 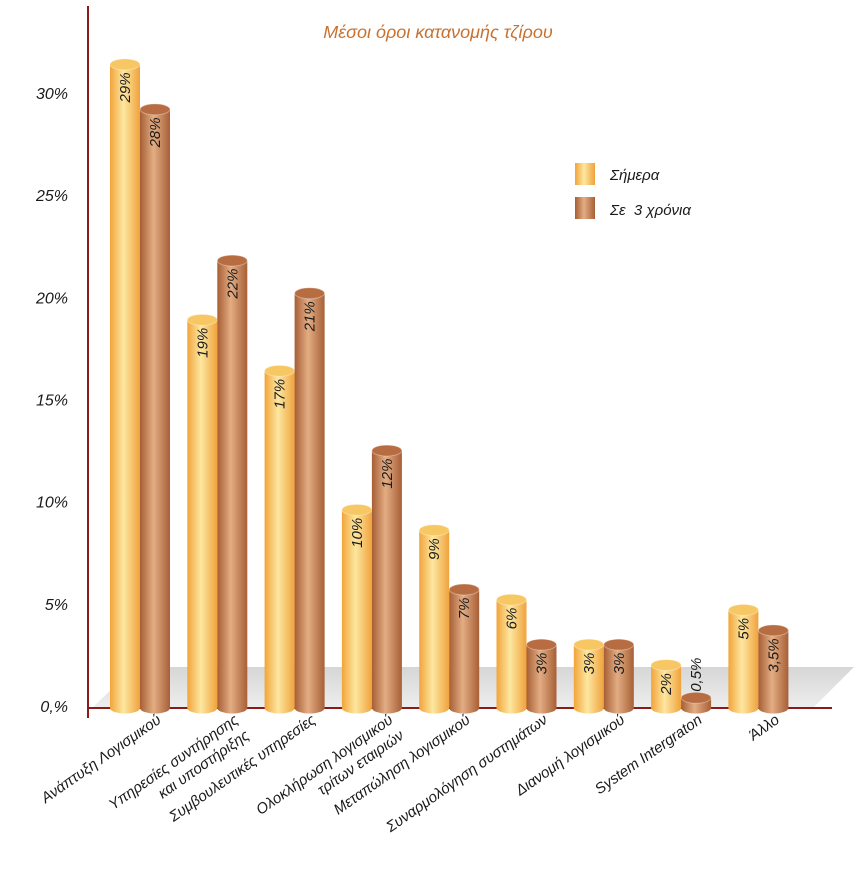 What do you see at coordinates (125, 87) in the screenshot?
I see `bar-value-label: 29%` at bounding box center [125, 87].